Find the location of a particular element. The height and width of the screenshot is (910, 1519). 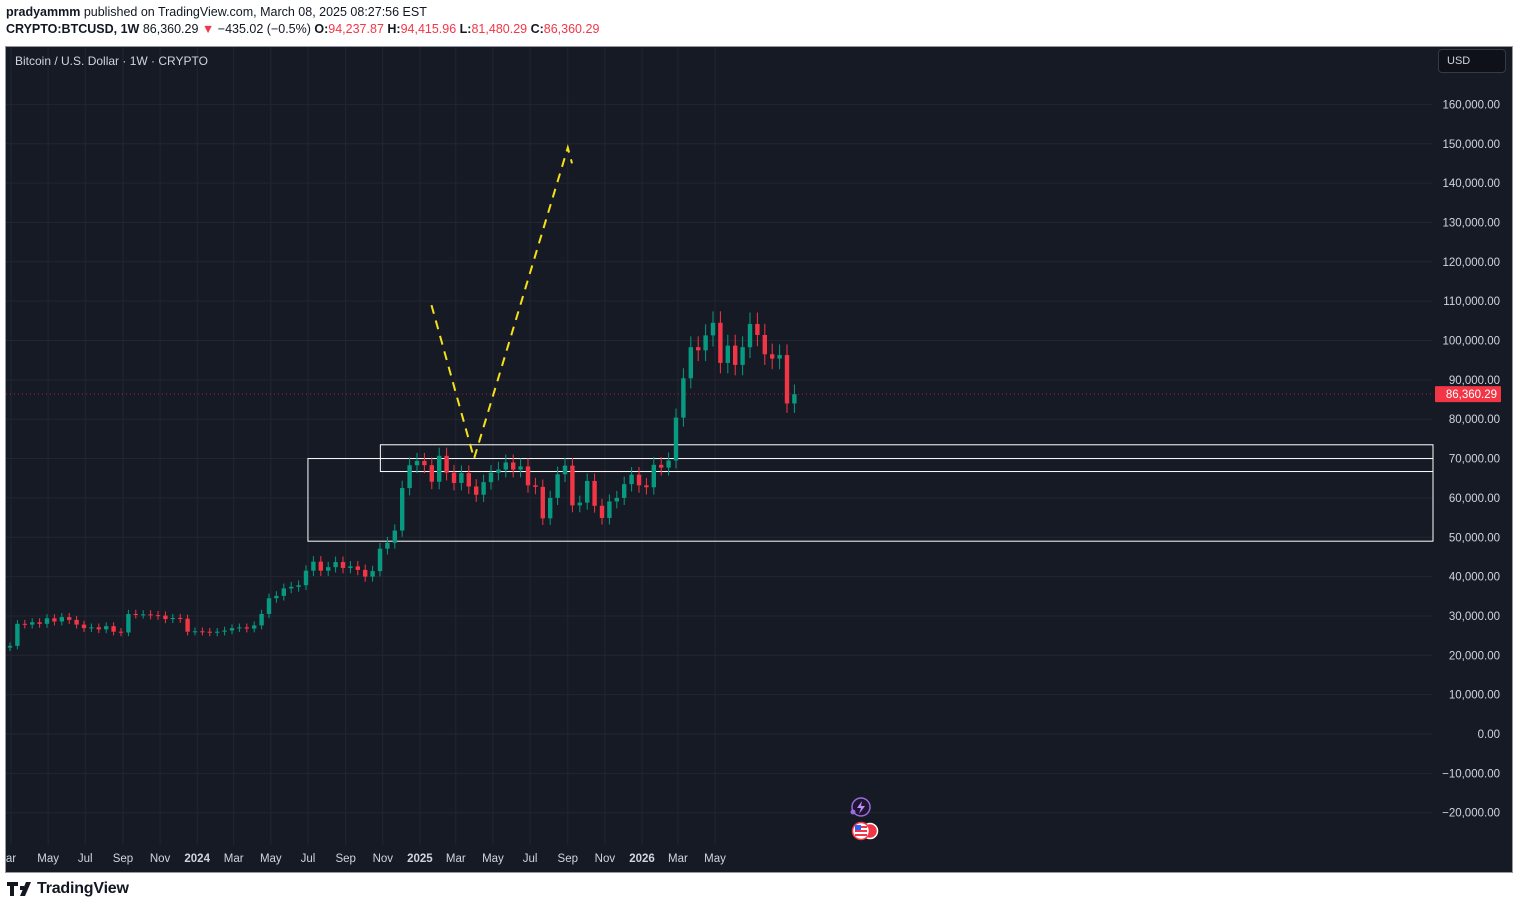

open-label: O: is located at coordinates (321, 29).